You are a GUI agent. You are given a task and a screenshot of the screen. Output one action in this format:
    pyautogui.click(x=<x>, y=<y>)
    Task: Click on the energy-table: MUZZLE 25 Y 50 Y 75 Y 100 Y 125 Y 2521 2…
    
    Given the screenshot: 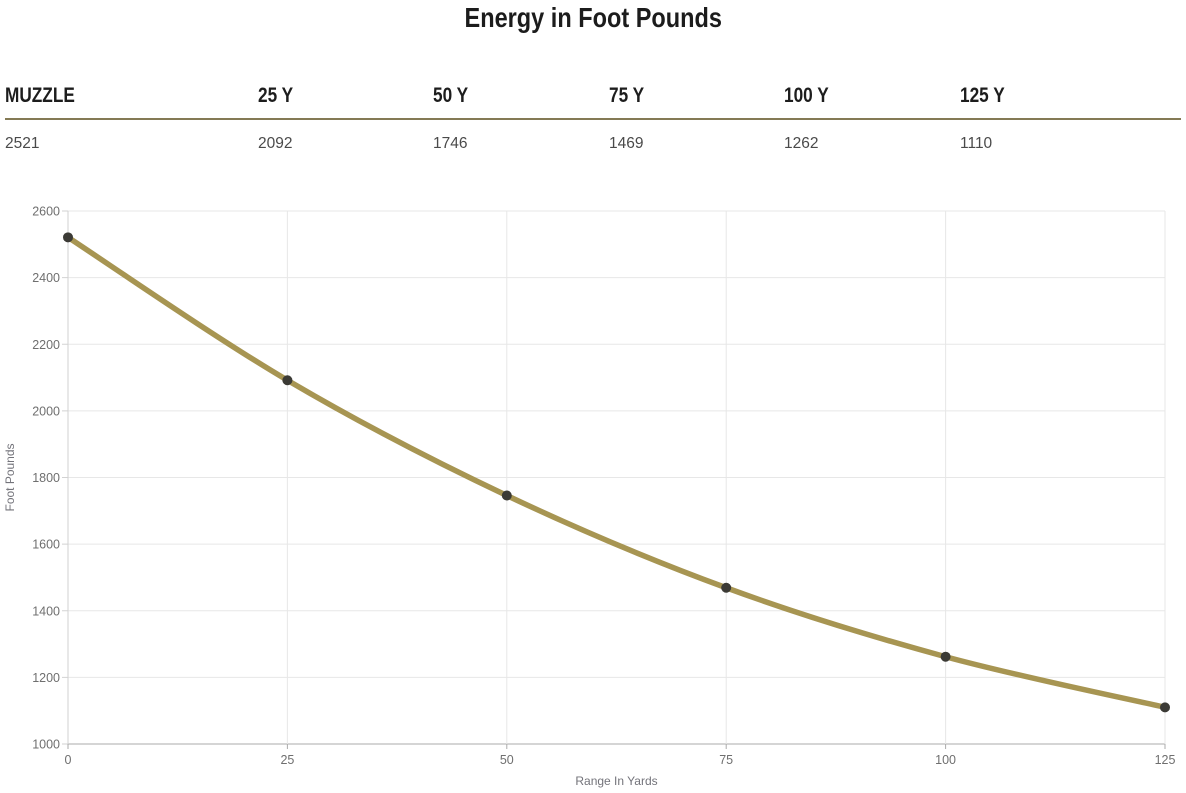 What is the action you would take?
    pyautogui.click(x=593, y=118)
    